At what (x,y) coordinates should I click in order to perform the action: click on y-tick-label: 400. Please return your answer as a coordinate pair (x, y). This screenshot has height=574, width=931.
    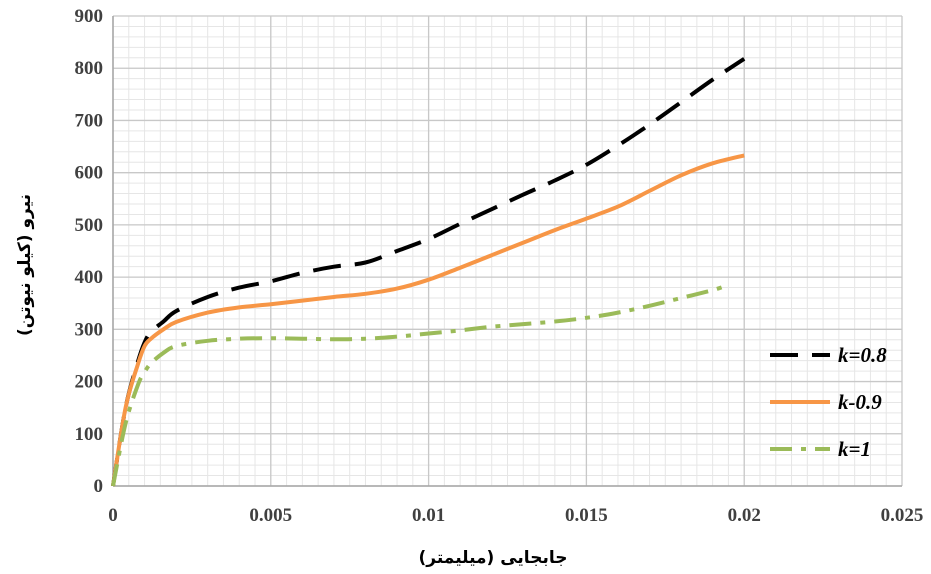
    Looking at the image, I should click on (89, 277).